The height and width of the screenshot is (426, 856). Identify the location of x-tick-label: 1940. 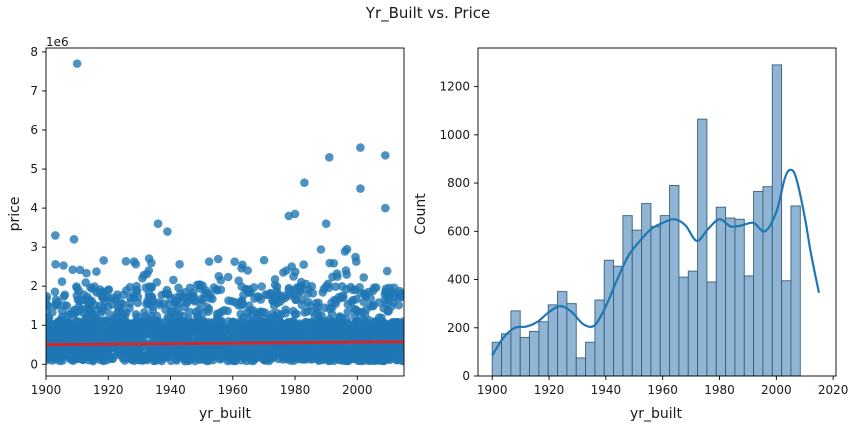
(170, 390).